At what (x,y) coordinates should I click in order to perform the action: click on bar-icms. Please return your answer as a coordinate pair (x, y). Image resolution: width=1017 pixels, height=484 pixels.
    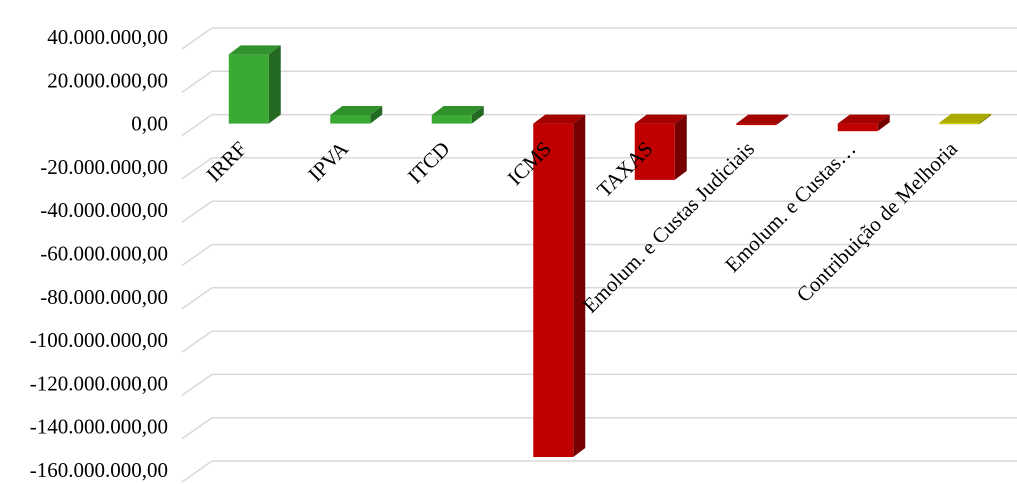
    Looking at the image, I should click on (559, 286).